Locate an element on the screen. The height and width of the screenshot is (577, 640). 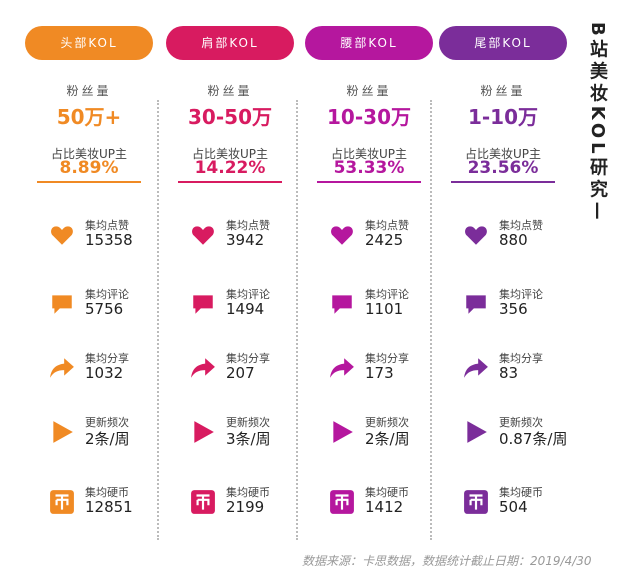
metric-value: 2425 is located at coordinates (384, 240).